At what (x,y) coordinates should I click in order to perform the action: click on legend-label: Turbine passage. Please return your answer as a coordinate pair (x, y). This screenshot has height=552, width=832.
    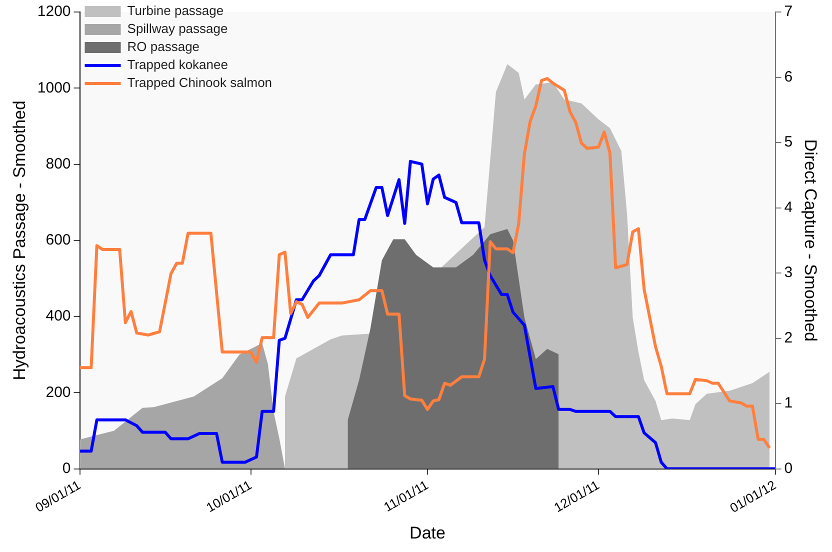
    Looking at the image, I should click on (175, 10).